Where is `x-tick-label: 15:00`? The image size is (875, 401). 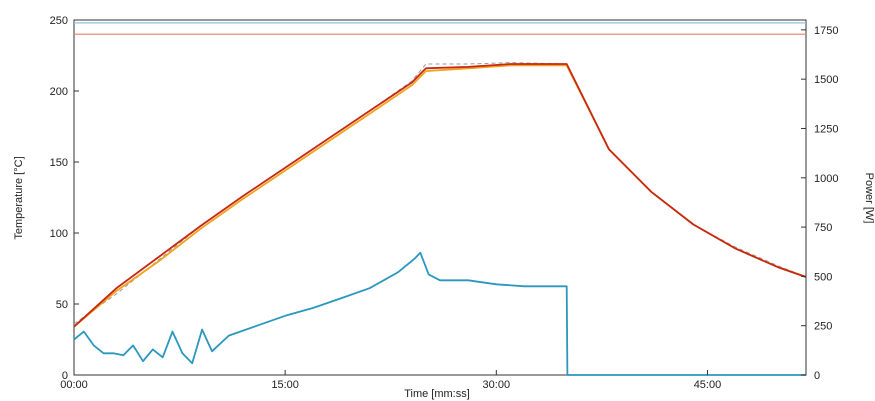 x-tick-label: 15:00 is located at coordinates (285, 385).